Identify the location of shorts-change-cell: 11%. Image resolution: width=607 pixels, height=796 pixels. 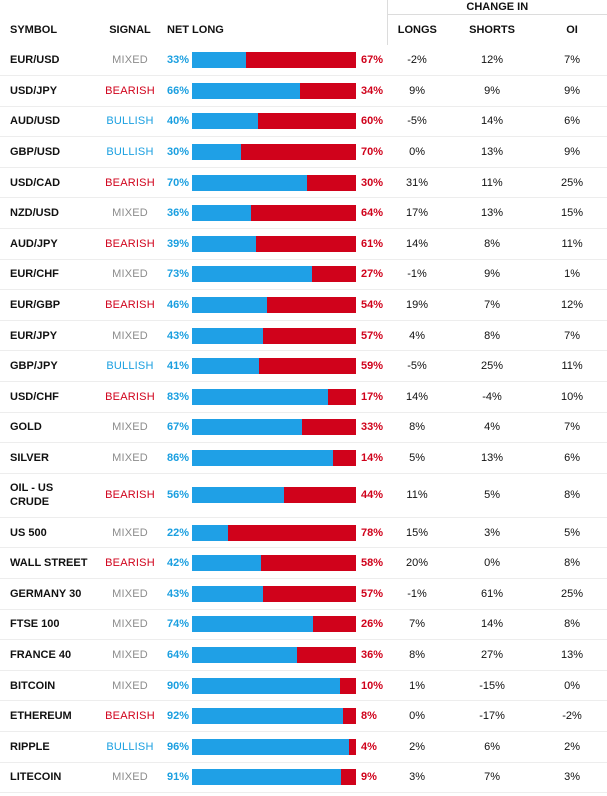
(492, 183).